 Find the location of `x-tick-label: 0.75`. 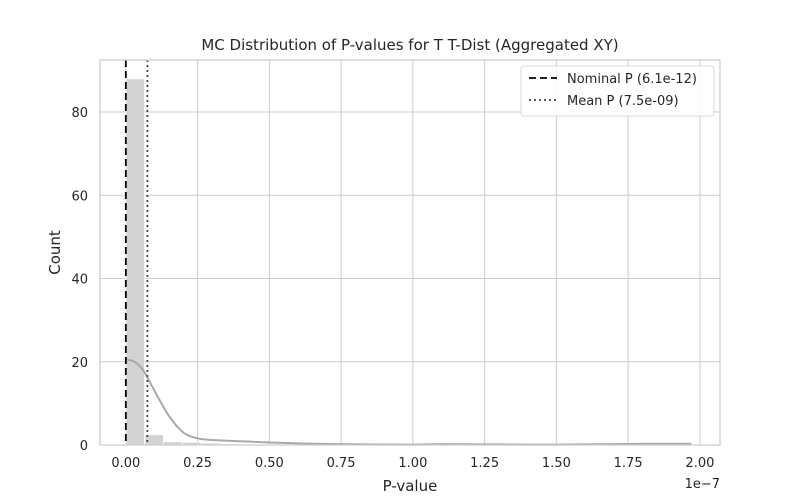

x-tick-label: 0.75 is located at coordinates (341, 463).